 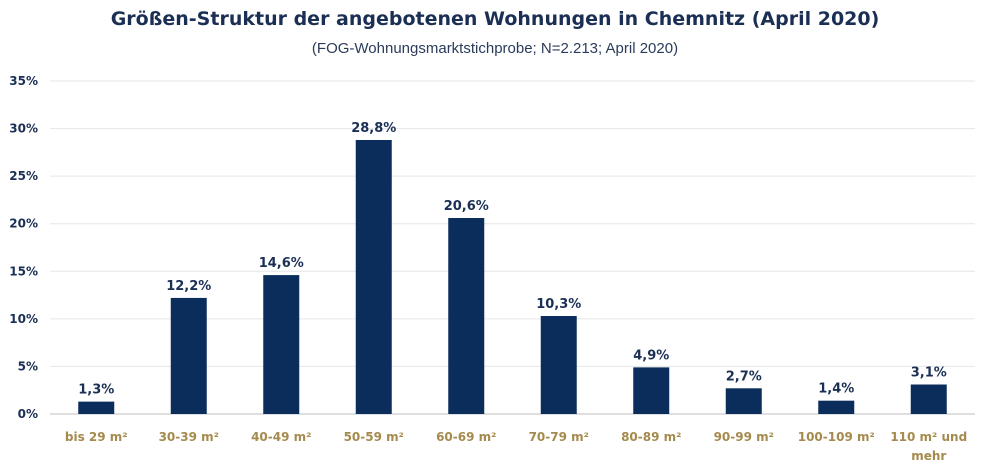 What do you see at coordinates (28, 366) in the screenshot?
I see `y-tick-label: 5%` at bounding box center [28, 366].